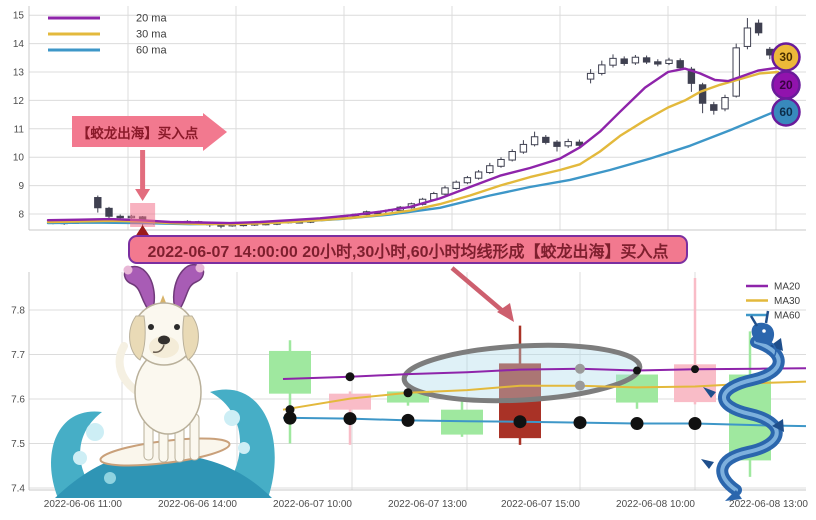  What do you see at coordinates (787, 316) in the screenshot?
I see `legend-label: MA60` at bounding box center [787, 316].